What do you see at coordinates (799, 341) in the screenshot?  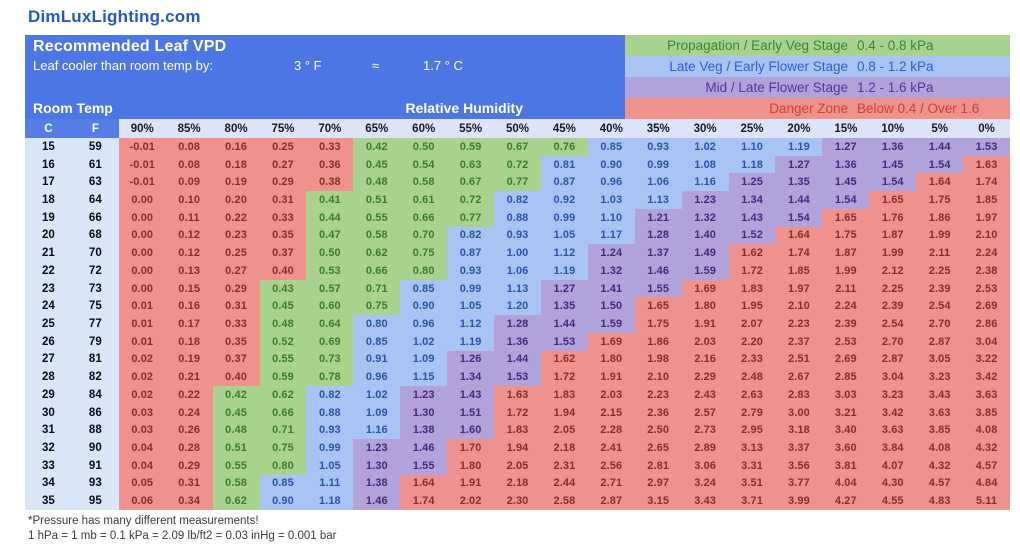 I see `vpd-cell: 2.37` at bounding box center [799, 341].